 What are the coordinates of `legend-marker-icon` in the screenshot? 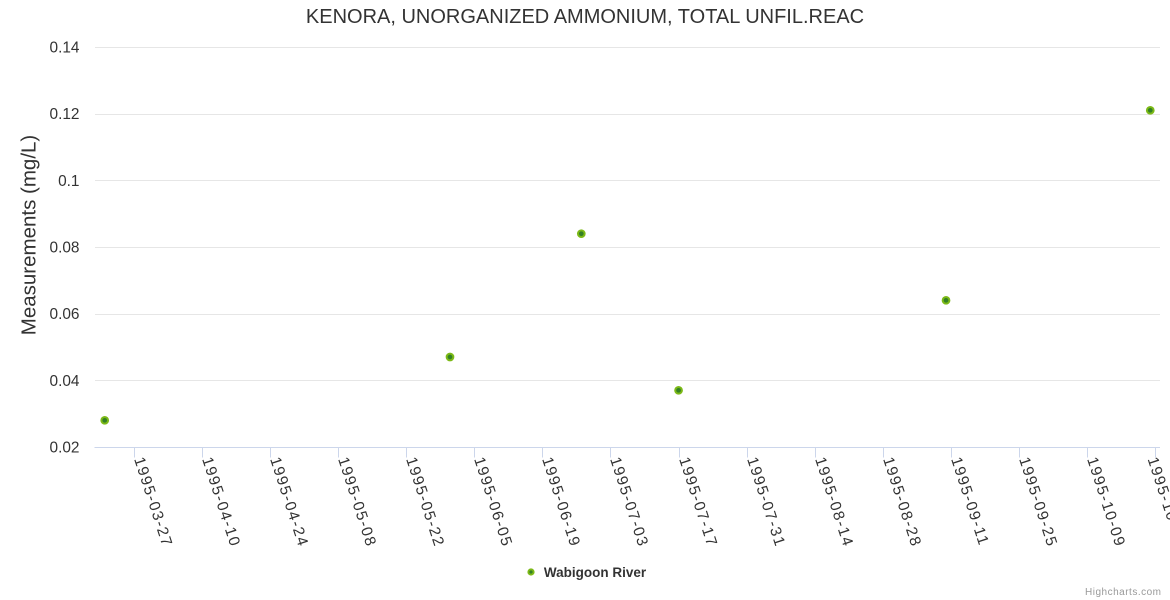 It's located at (531, 572).